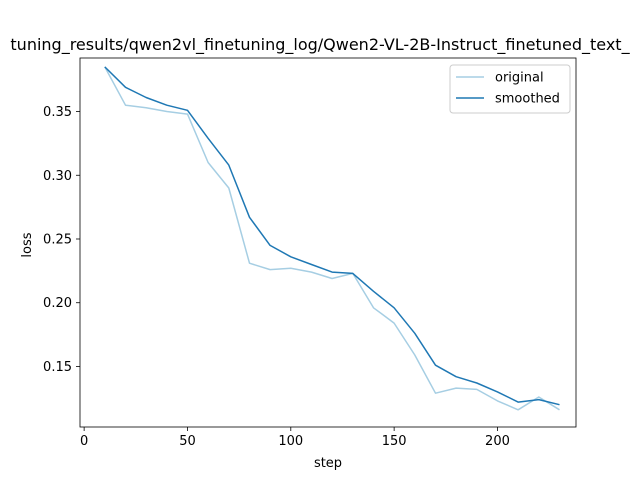 The image size is (640, 480). What do you see at coordinates (57, 176) in the screenshot?
I see `y-tick-label: 0.30` at bounding box center [57, 176].